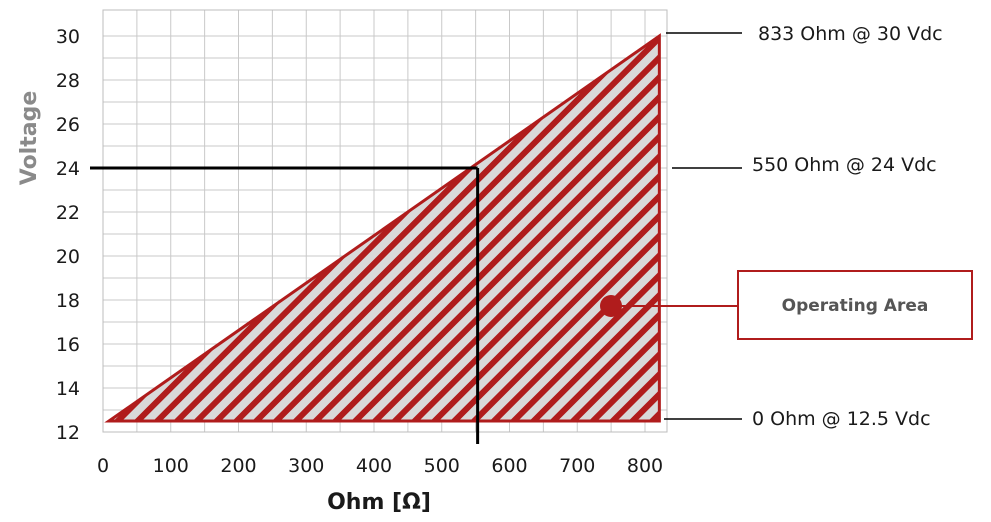 Image resolution: width=991 pixels, height=522 pixels. I want to click on callout-label: 550 Ohm @ 24 Vdc, so click(844, 165).